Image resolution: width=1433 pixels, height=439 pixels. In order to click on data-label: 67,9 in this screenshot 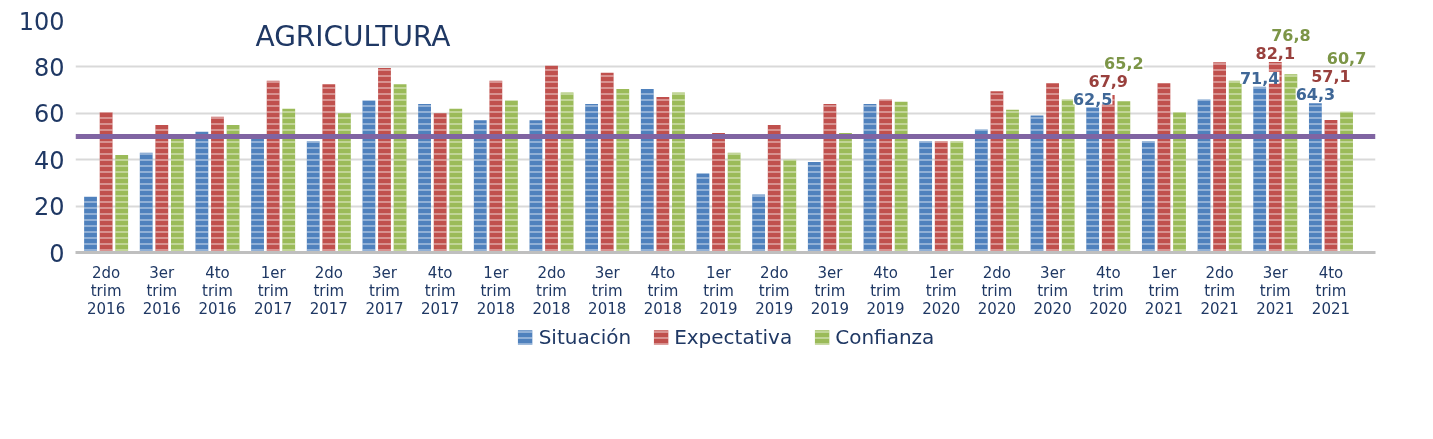, I will do `click(1108, 81)`.